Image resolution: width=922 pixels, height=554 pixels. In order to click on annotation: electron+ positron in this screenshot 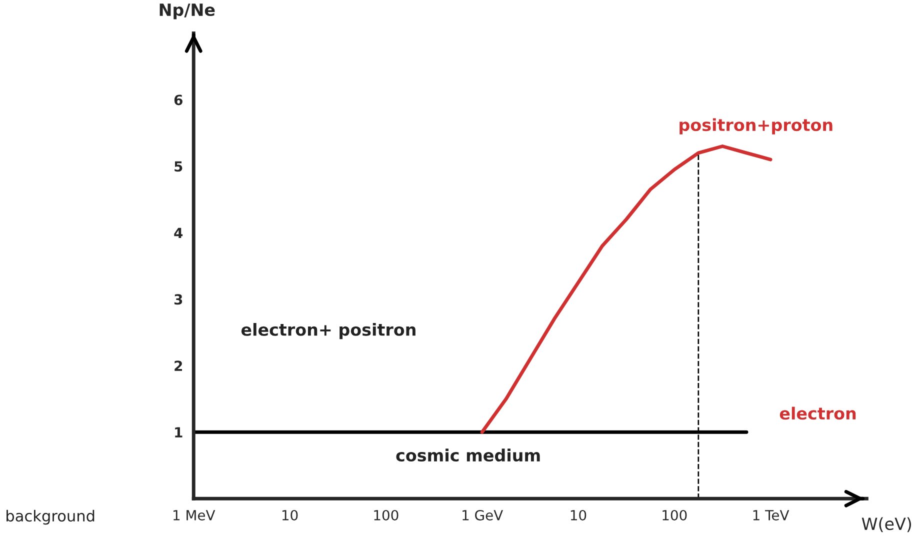, I will do `click(328, 331)`.